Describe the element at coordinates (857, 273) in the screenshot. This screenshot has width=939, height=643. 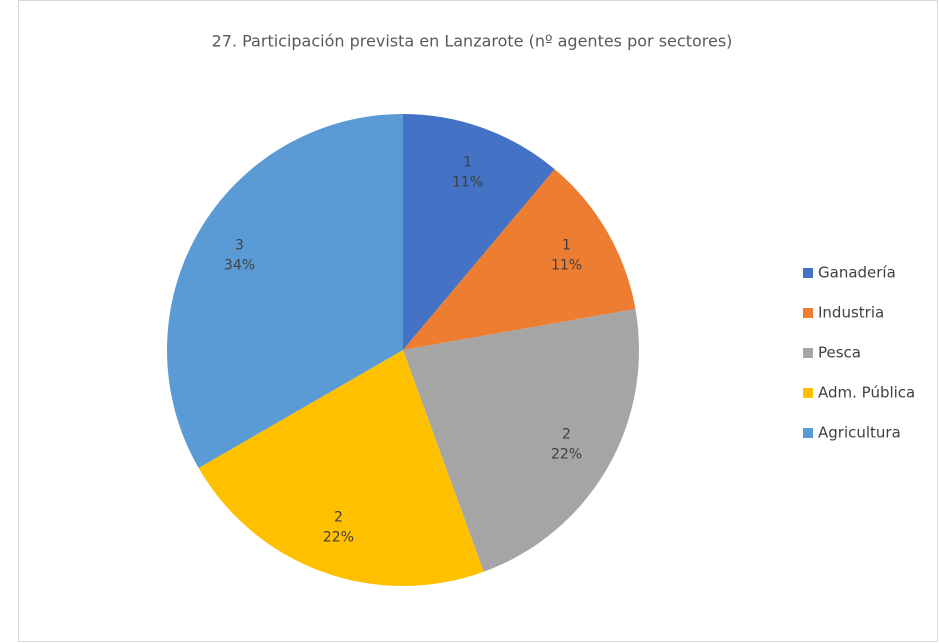
I see `legend-label: Ganadería` at that location.